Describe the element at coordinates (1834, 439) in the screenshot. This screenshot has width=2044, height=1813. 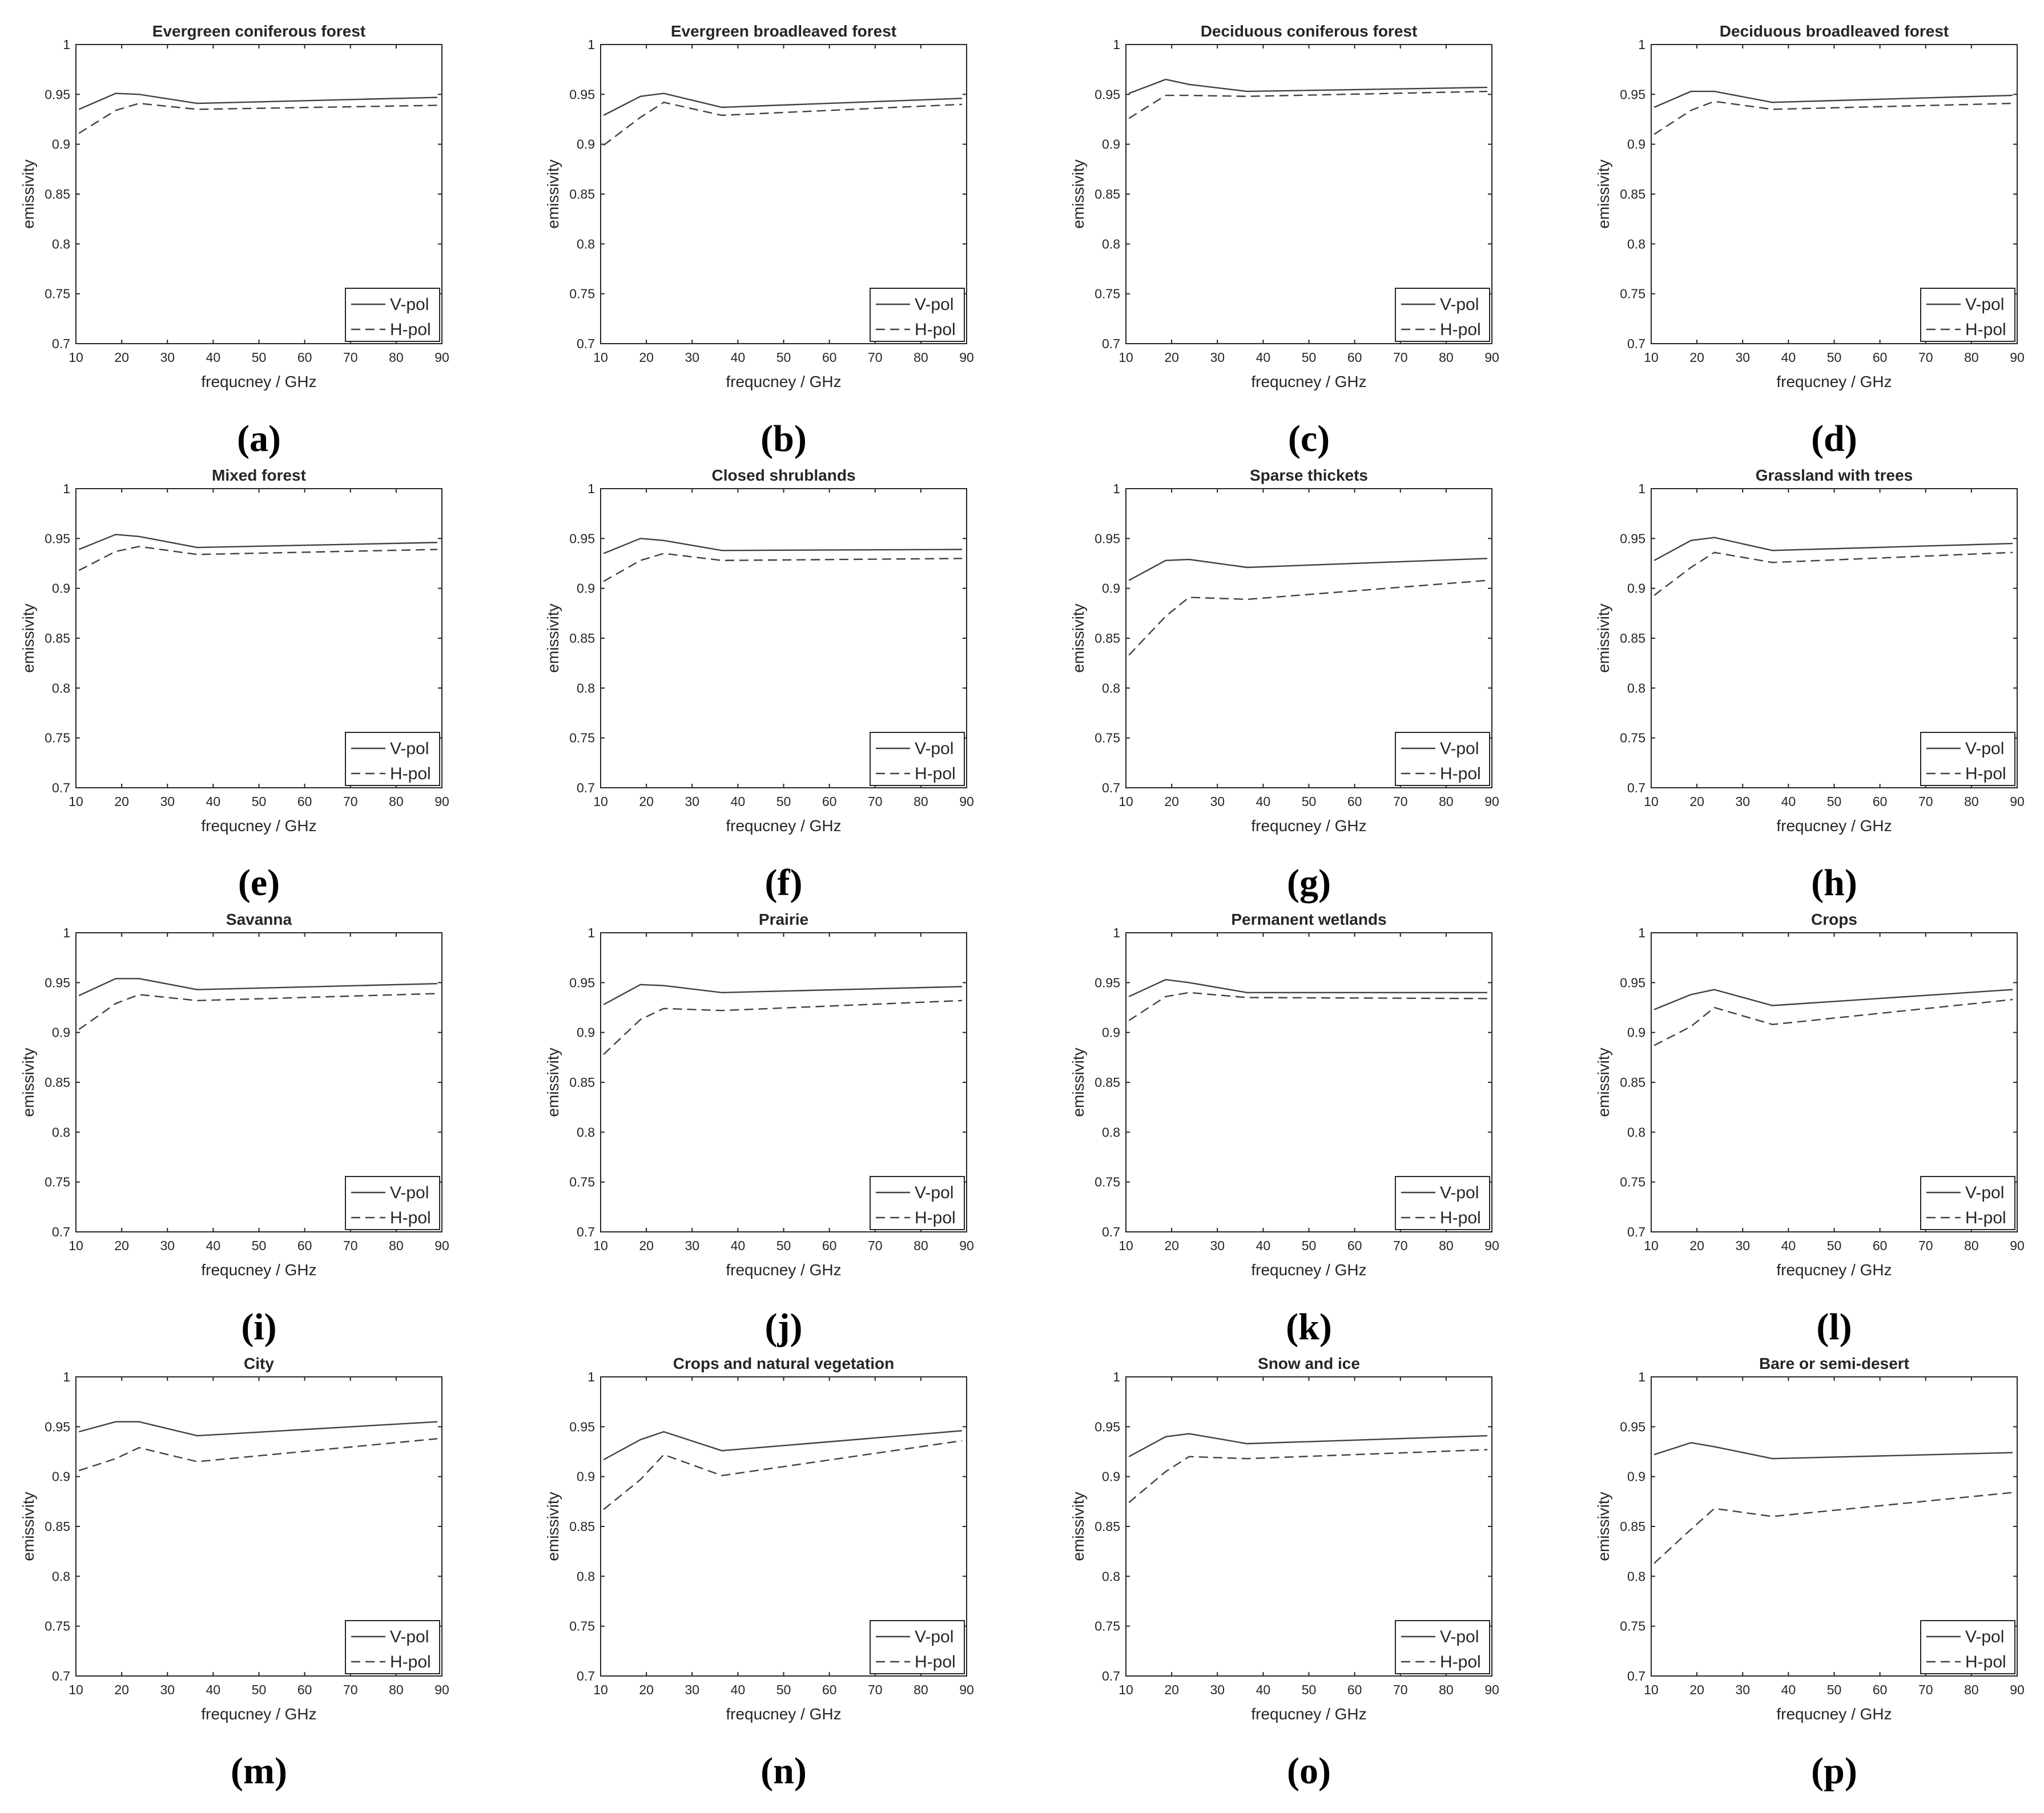
I see `panel-label: (d)` at that location.